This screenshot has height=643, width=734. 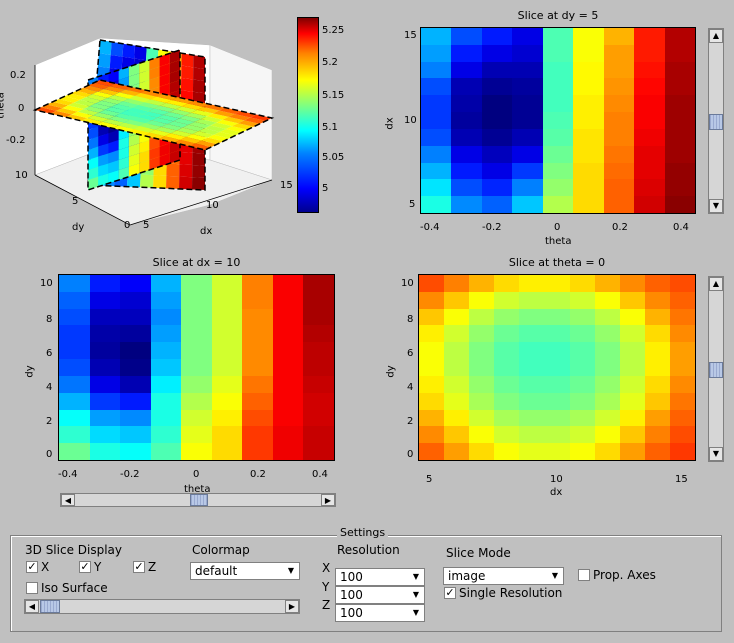 I want to click on colormap-select: default ▼, so click(x=245, y=571).